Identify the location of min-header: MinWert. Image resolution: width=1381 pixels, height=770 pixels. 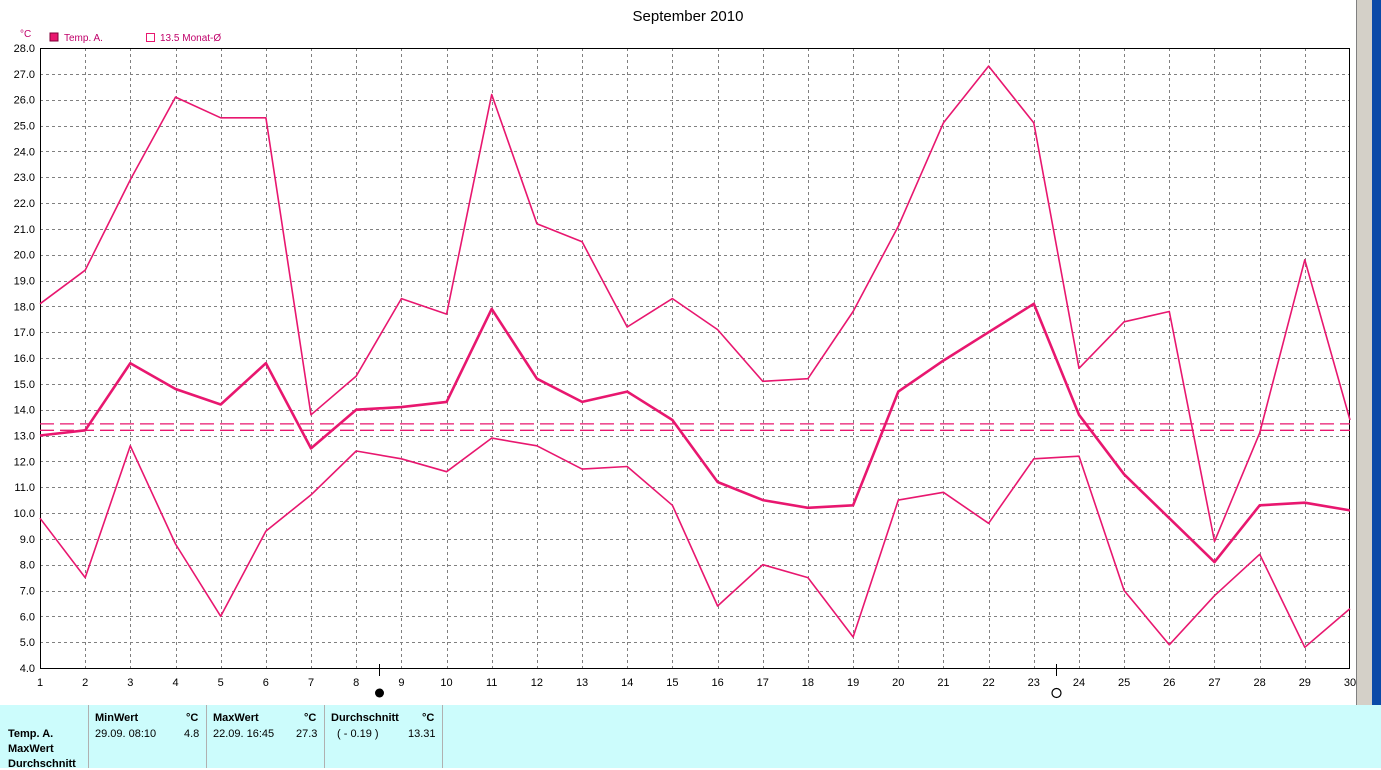
(117, 718).